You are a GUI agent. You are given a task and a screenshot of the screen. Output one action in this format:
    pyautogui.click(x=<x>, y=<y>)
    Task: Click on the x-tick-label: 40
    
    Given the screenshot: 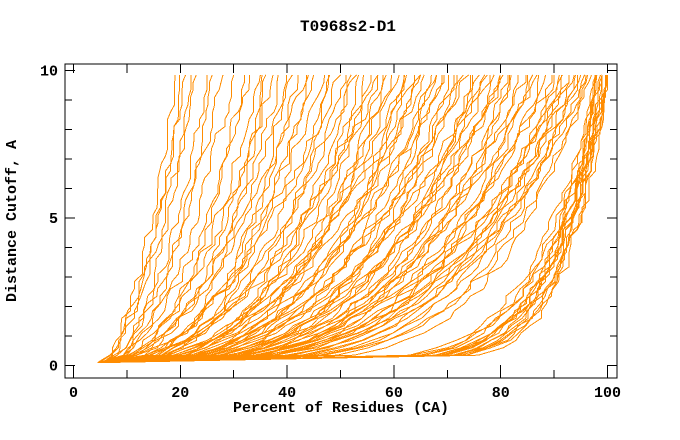 What is the action you would take?
    pyautogui.click(x=287, y=393)
    